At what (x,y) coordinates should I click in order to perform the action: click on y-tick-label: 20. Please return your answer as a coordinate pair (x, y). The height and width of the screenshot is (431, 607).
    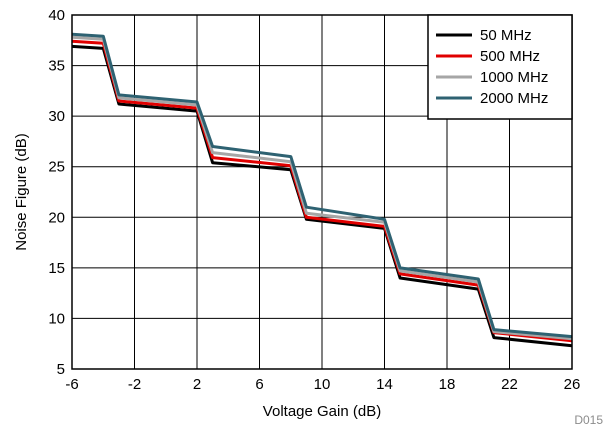
    Looking at the image, I should click on (56, 217).